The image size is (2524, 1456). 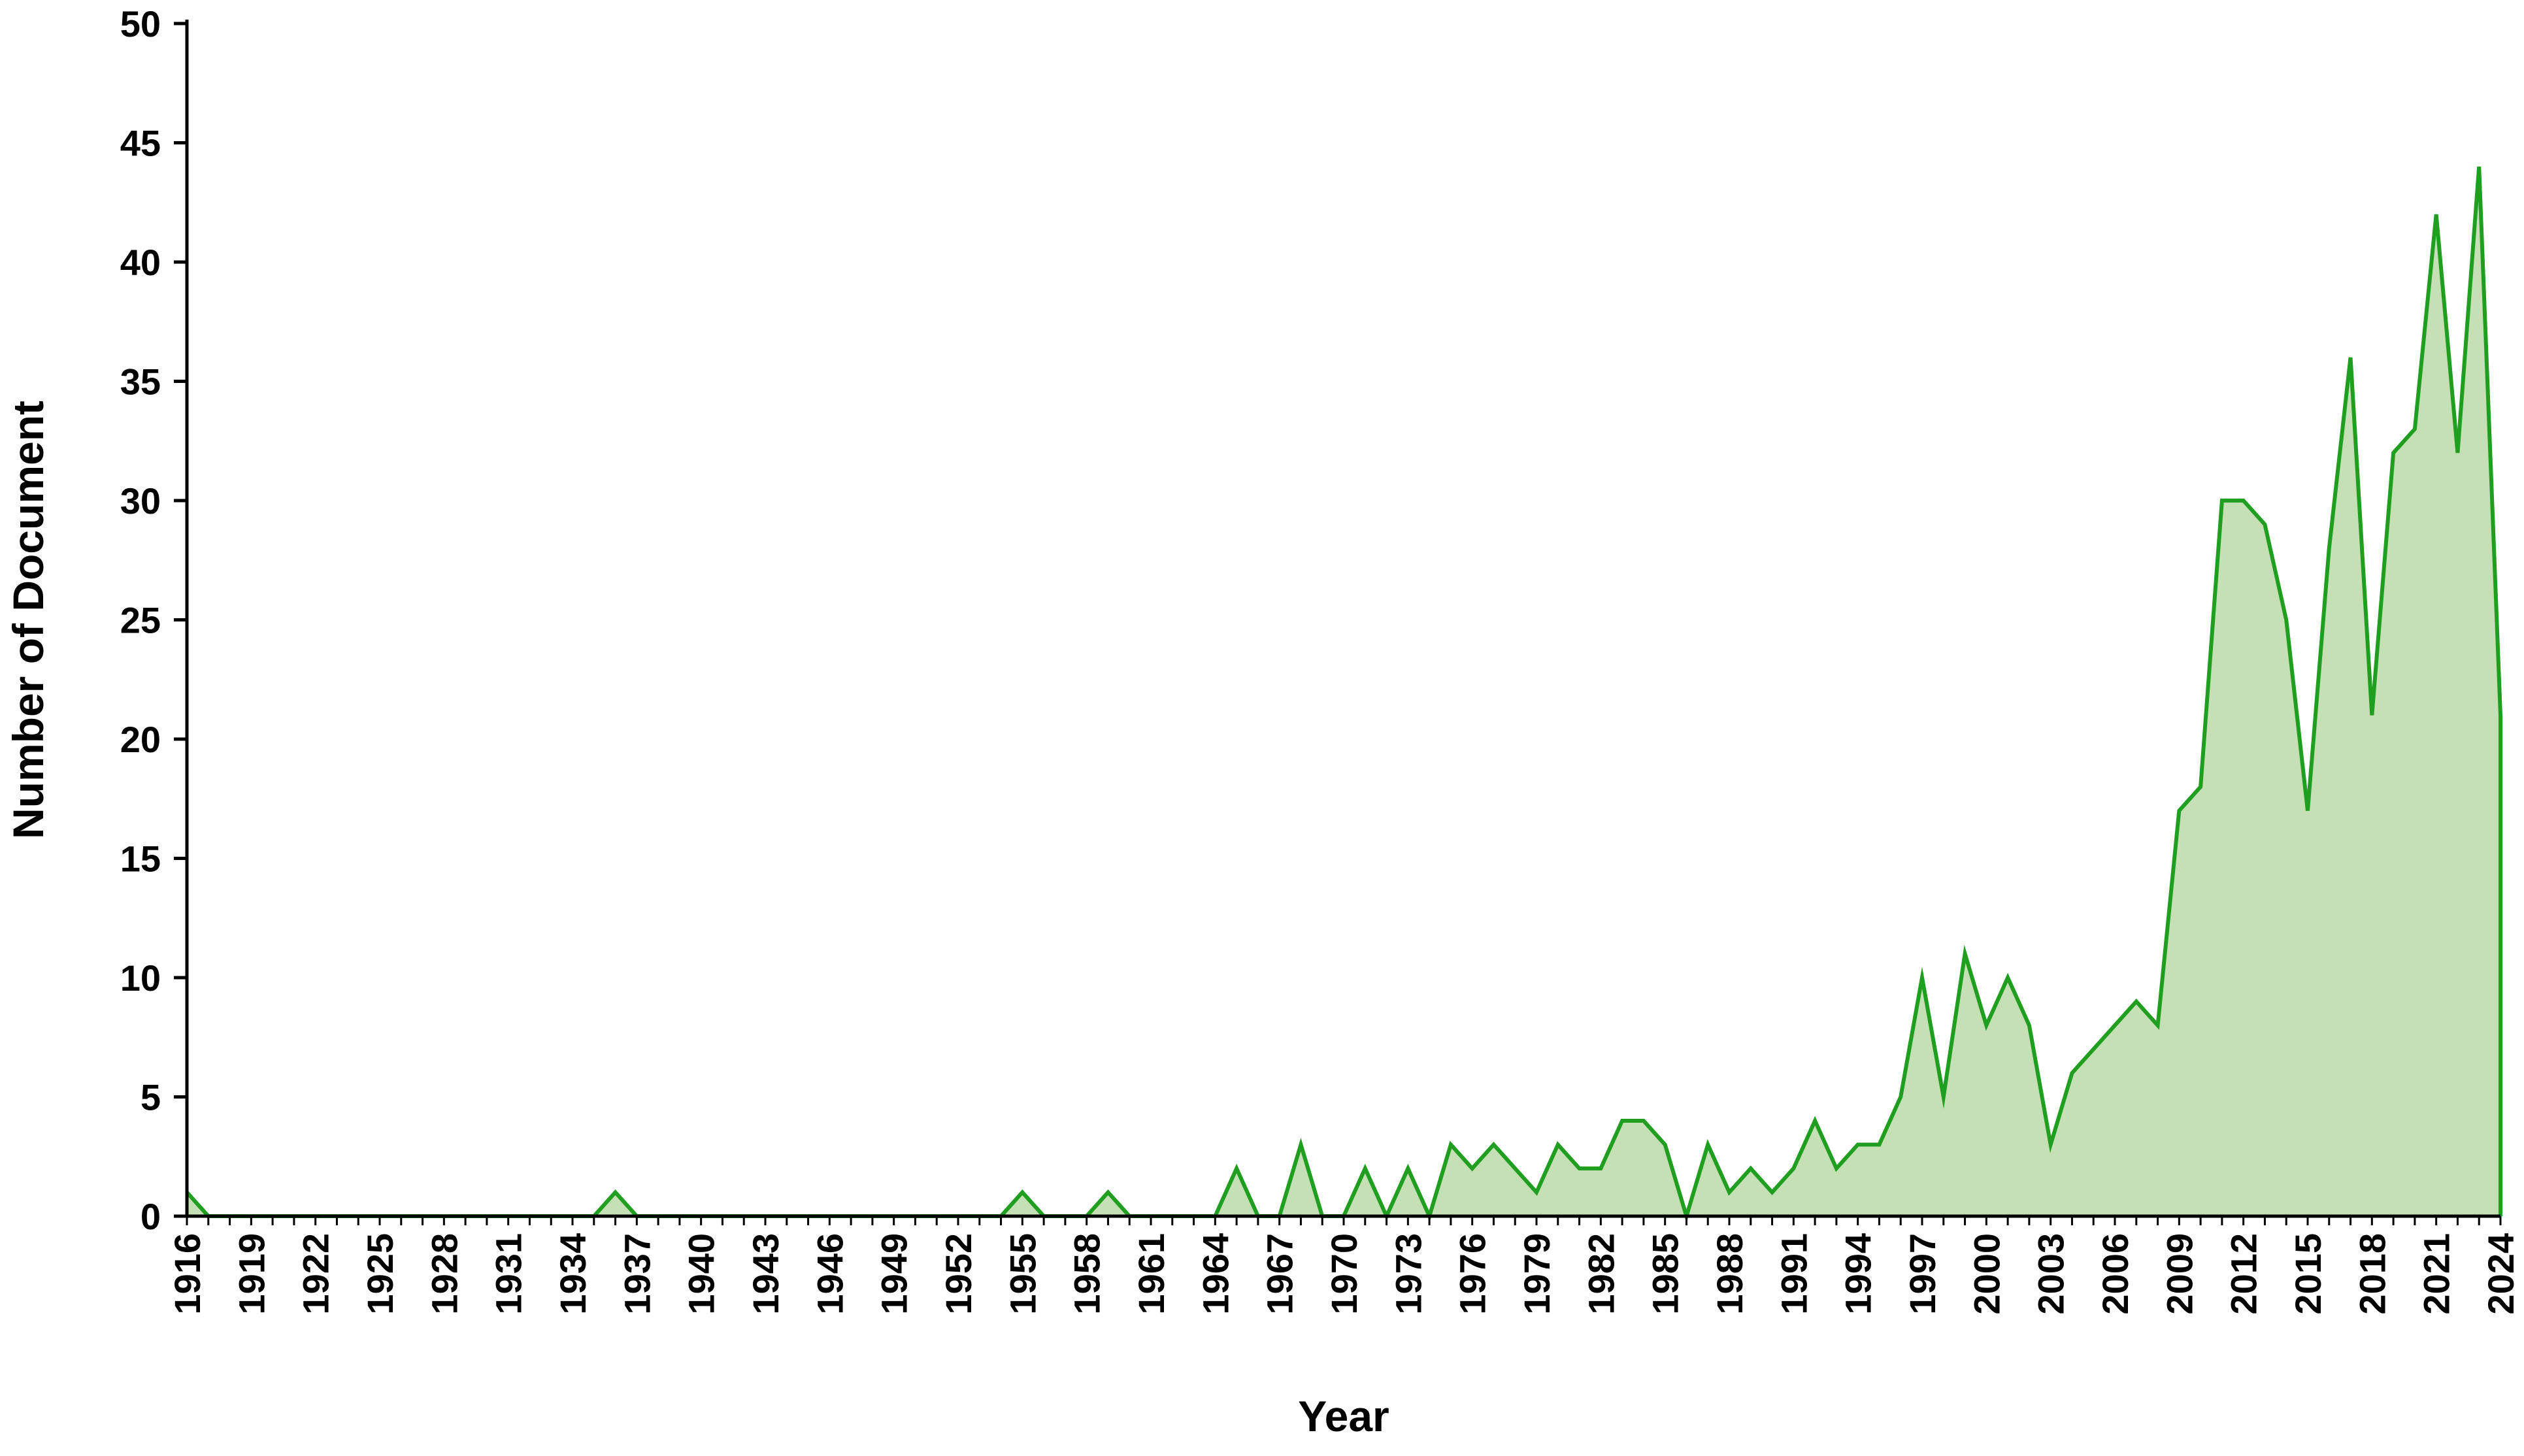 What do you see at coordinates (2179, 1274) in the screenshot?
I see `x-tick-label: 2009` at bounding box center [2179, 1274].